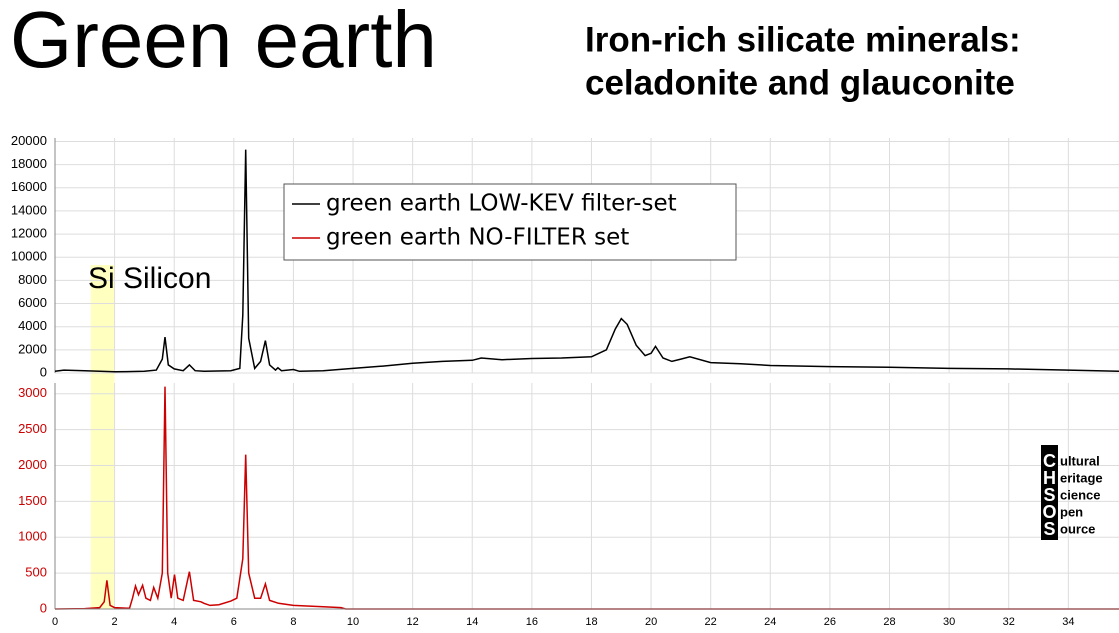  I want to click on logo-word: ource, so click(1077, 528).